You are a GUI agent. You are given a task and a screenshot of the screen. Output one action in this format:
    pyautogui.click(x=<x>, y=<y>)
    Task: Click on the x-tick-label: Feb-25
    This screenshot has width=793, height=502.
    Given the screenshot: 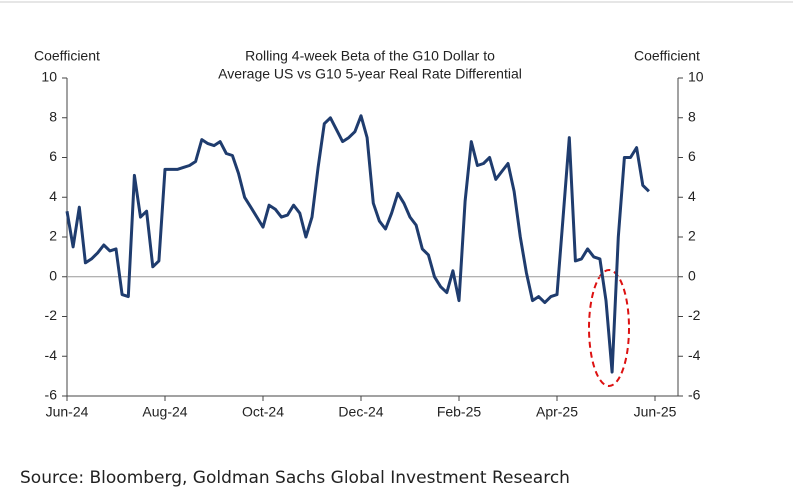 What is the action you would take?
    pyautogui.click(x=459, y=412)
    